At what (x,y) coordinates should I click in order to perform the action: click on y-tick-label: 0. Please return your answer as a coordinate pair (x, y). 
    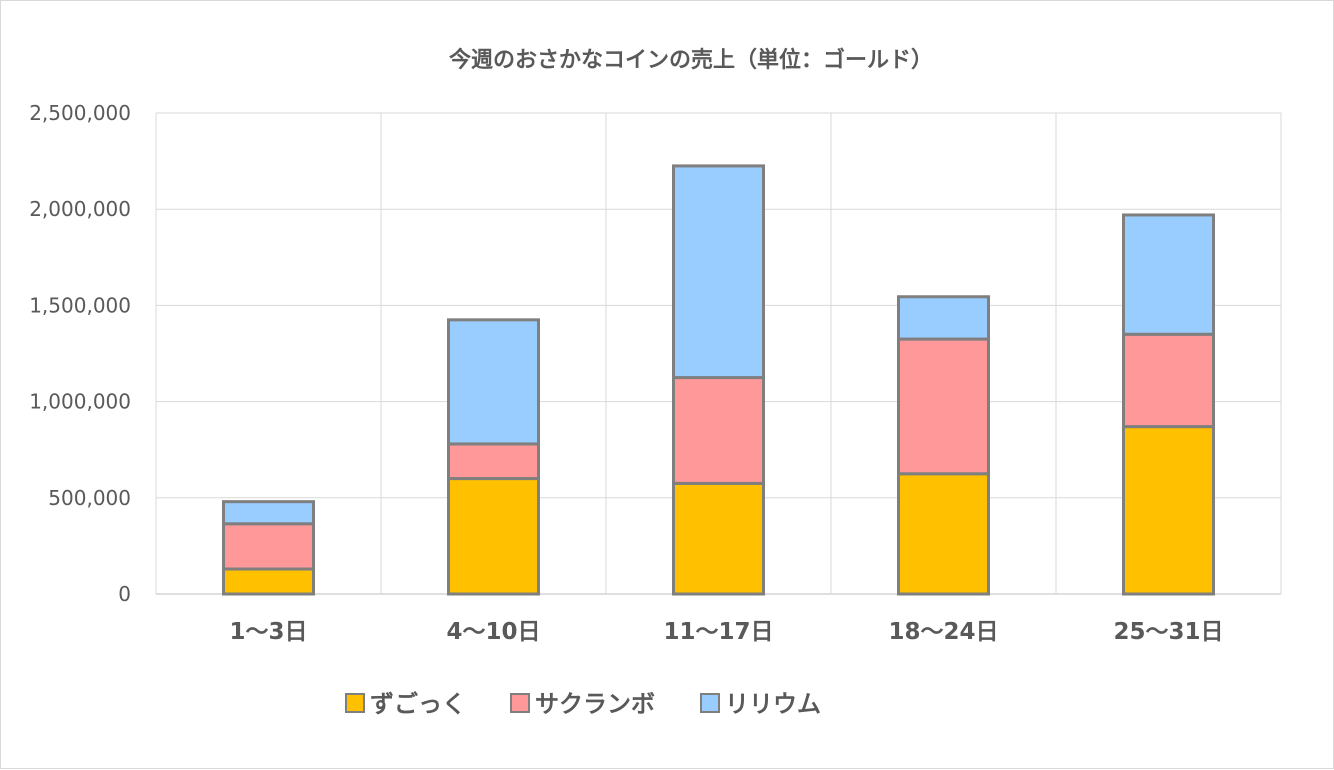
    Looking at the image, I should click on (124, 594).